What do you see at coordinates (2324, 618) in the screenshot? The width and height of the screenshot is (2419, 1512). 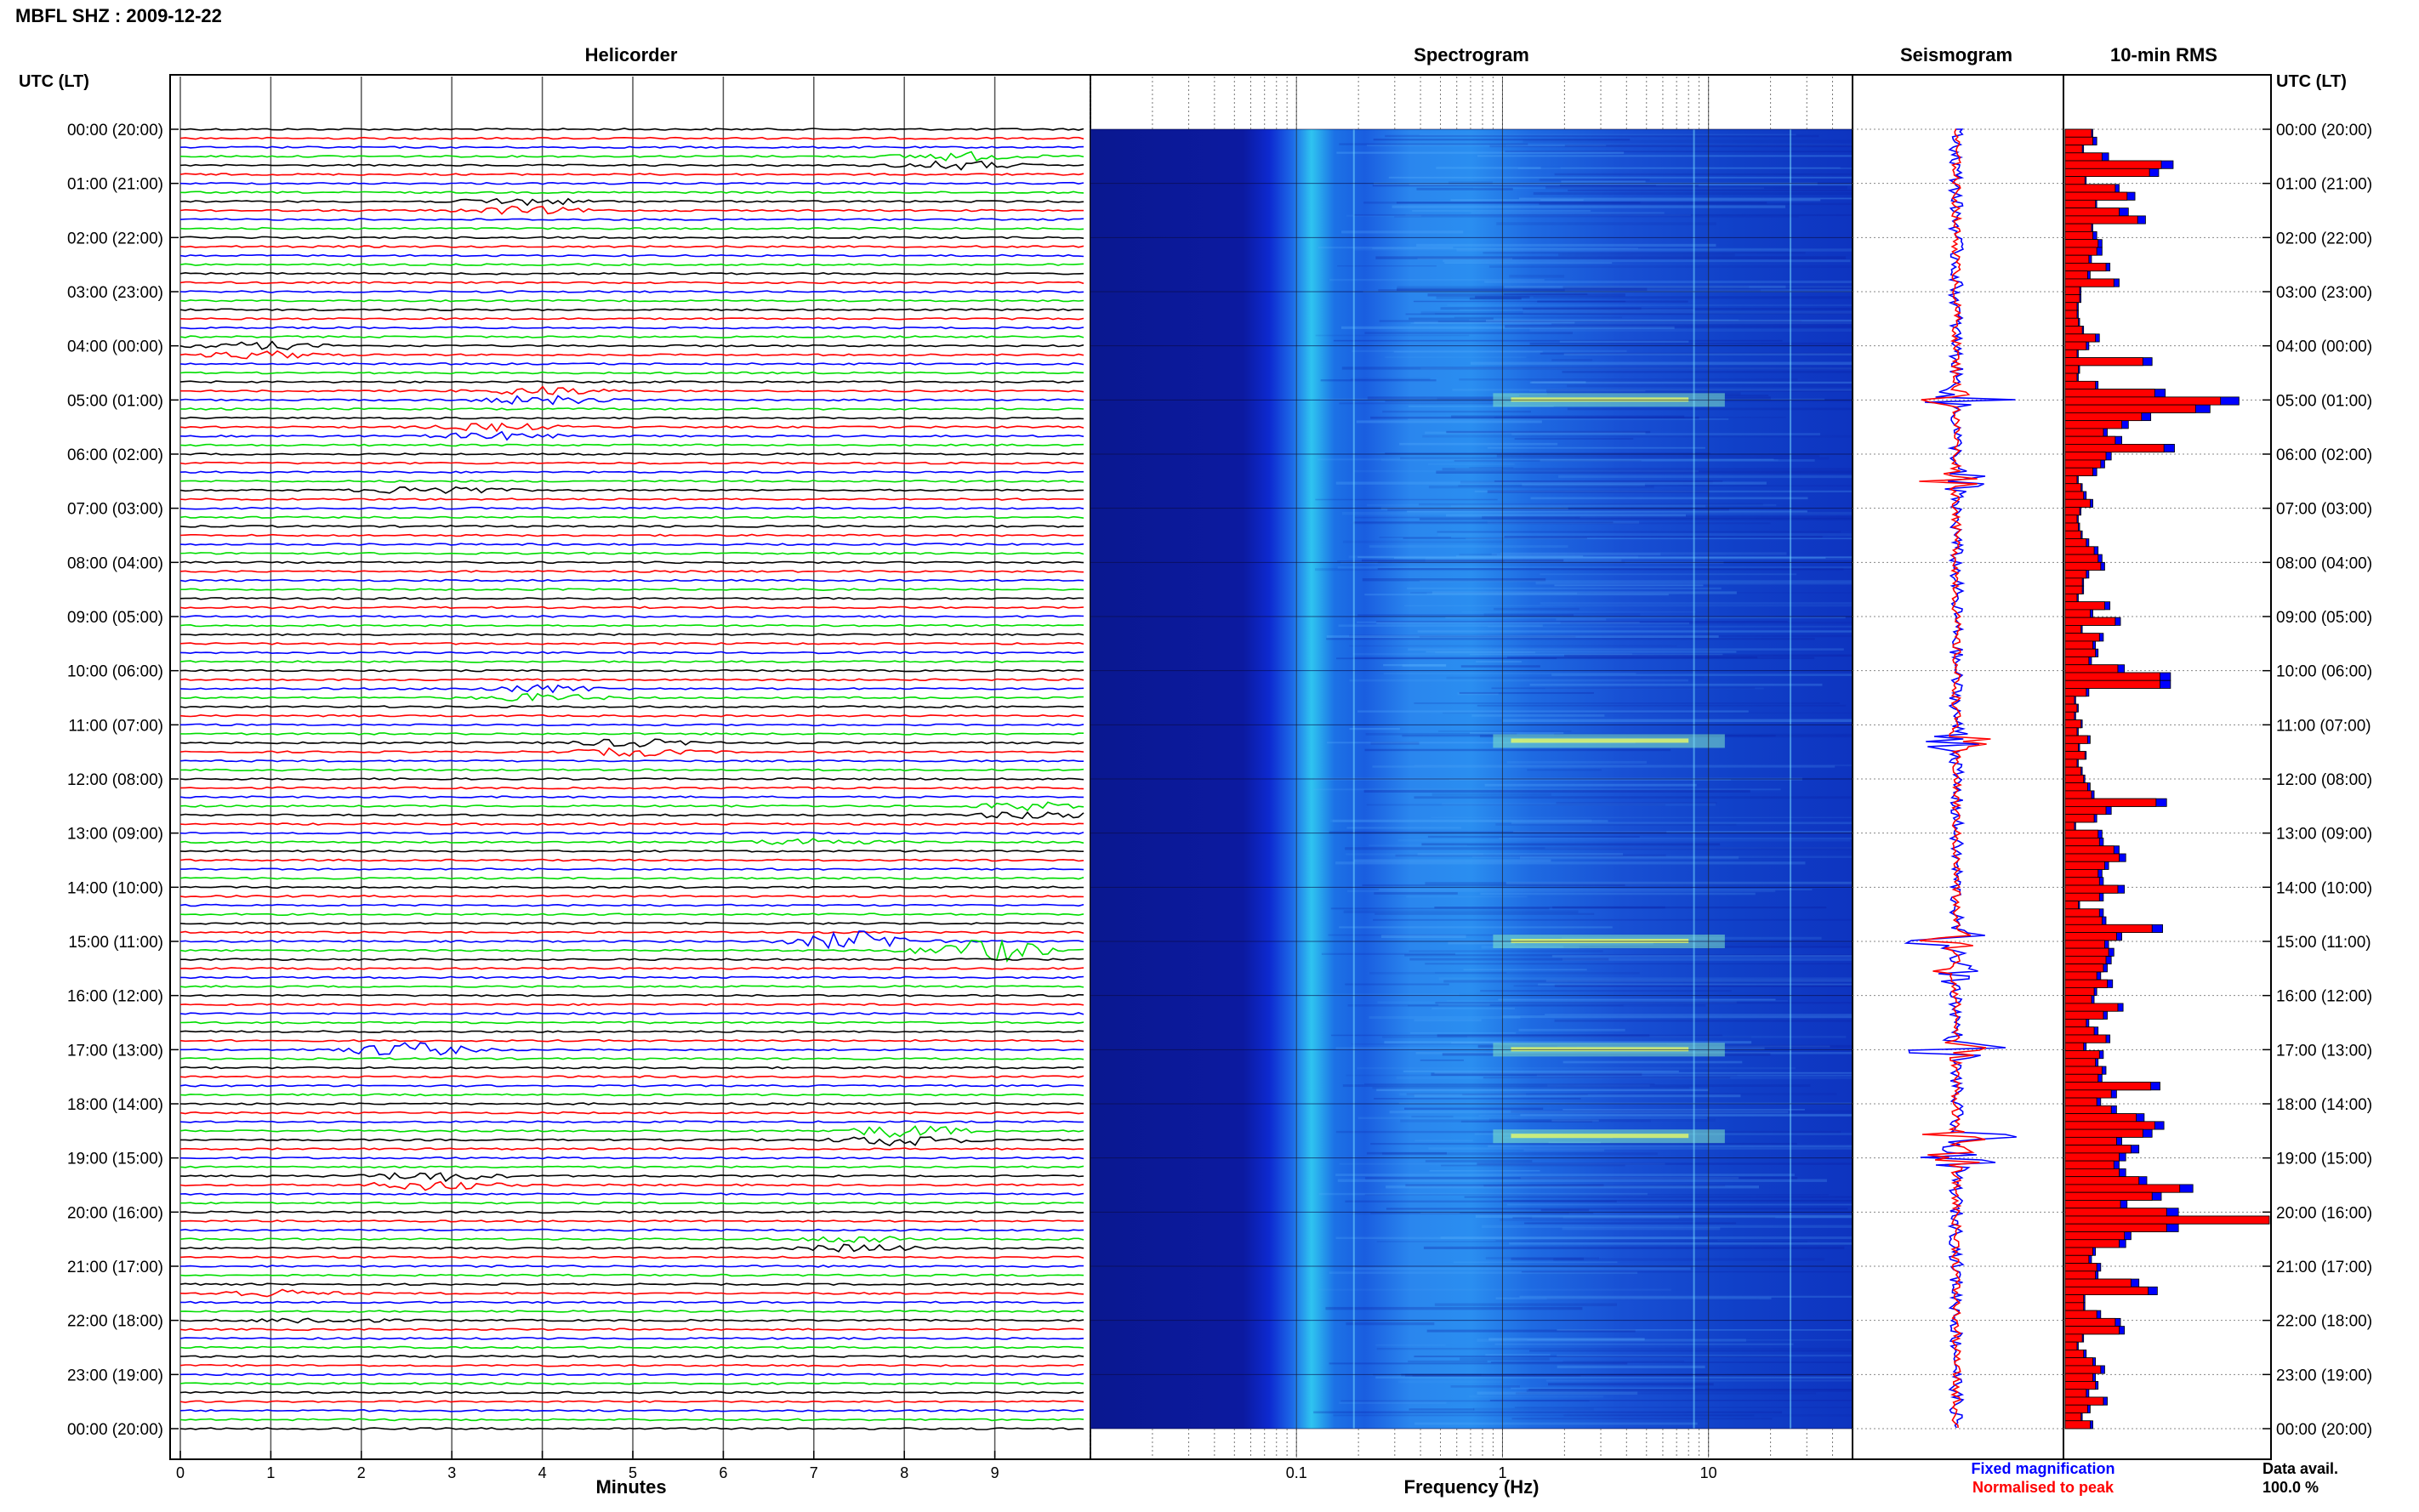 I see `hour-tick-label-right: 09:00 (05:00)` at bounding box center [2324, 618].